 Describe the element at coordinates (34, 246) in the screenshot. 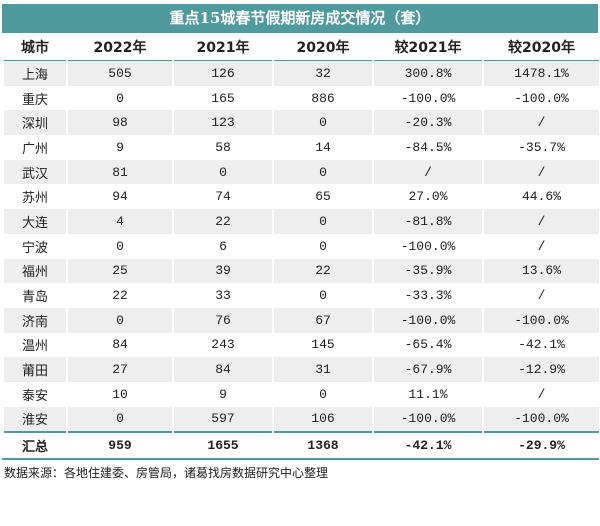

I see `table-cell: 宁波` at that location.